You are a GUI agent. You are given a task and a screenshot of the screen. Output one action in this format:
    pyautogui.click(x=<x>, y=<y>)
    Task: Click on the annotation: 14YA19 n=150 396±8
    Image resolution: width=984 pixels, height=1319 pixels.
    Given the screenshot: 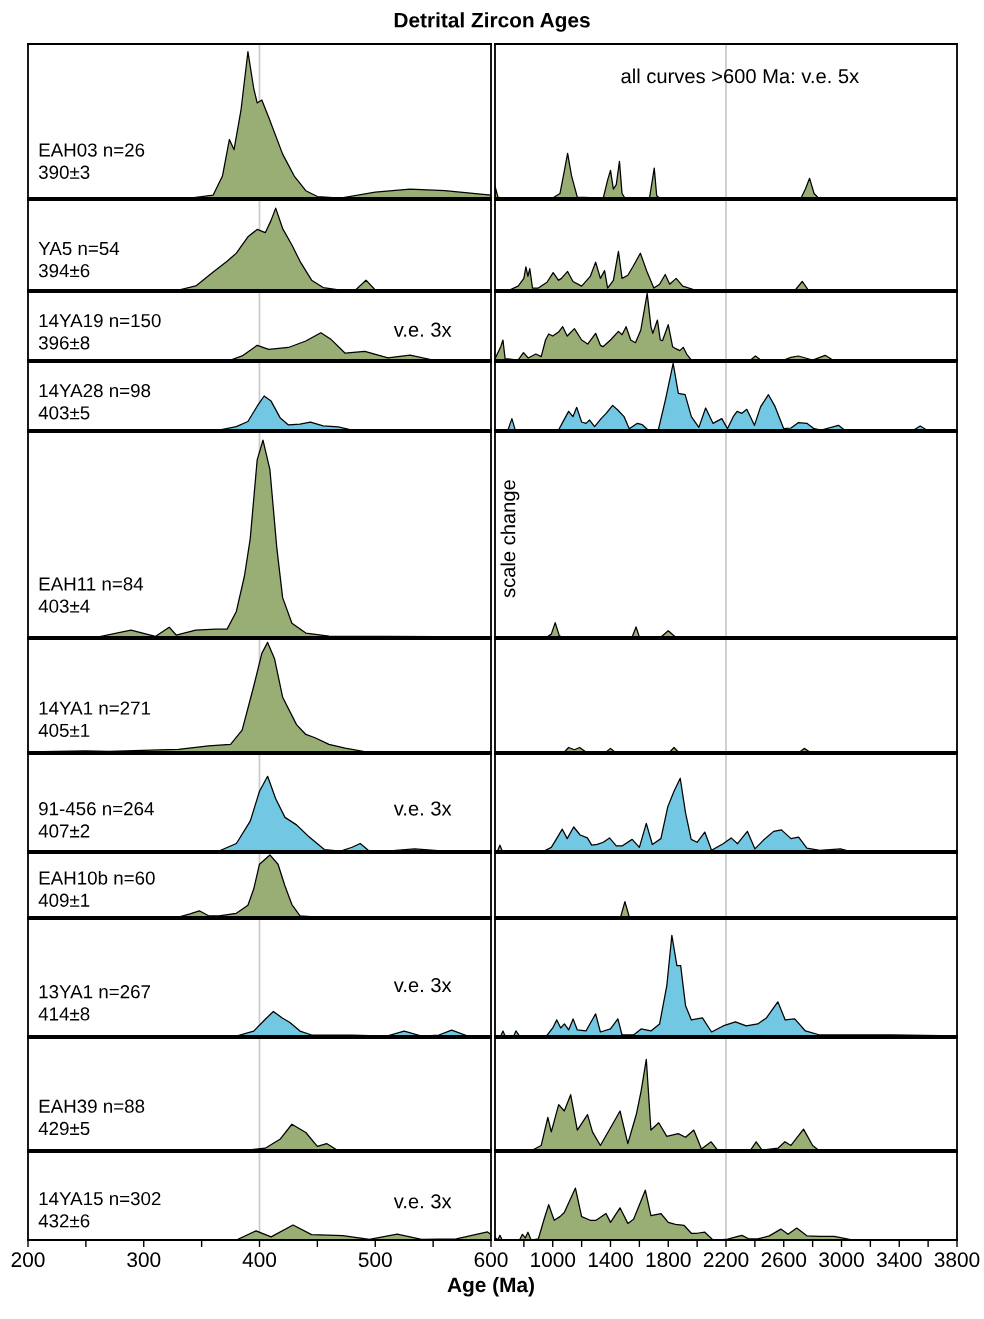 What is the action you would take?
    pyautogui.click(x=99, y=331)
    